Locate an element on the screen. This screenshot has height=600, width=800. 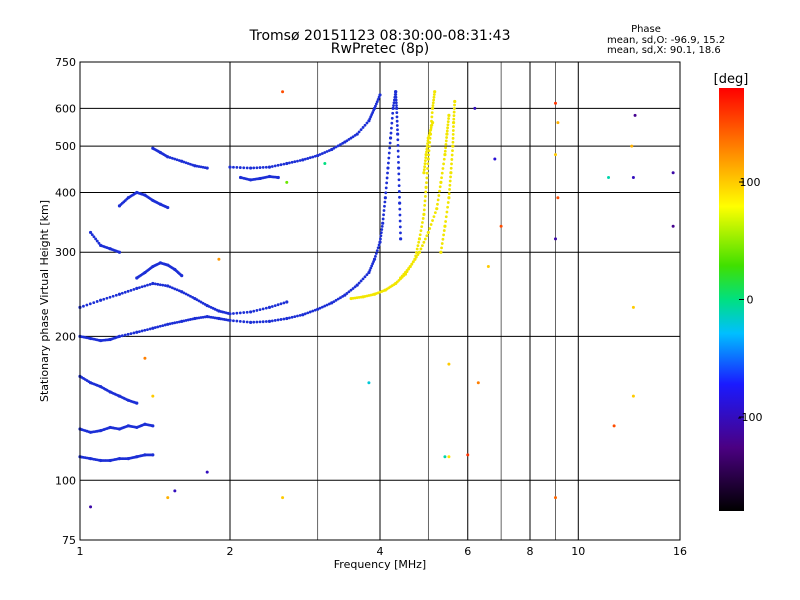
colorbar-label: [deg] is located at coordinates (731, 79).